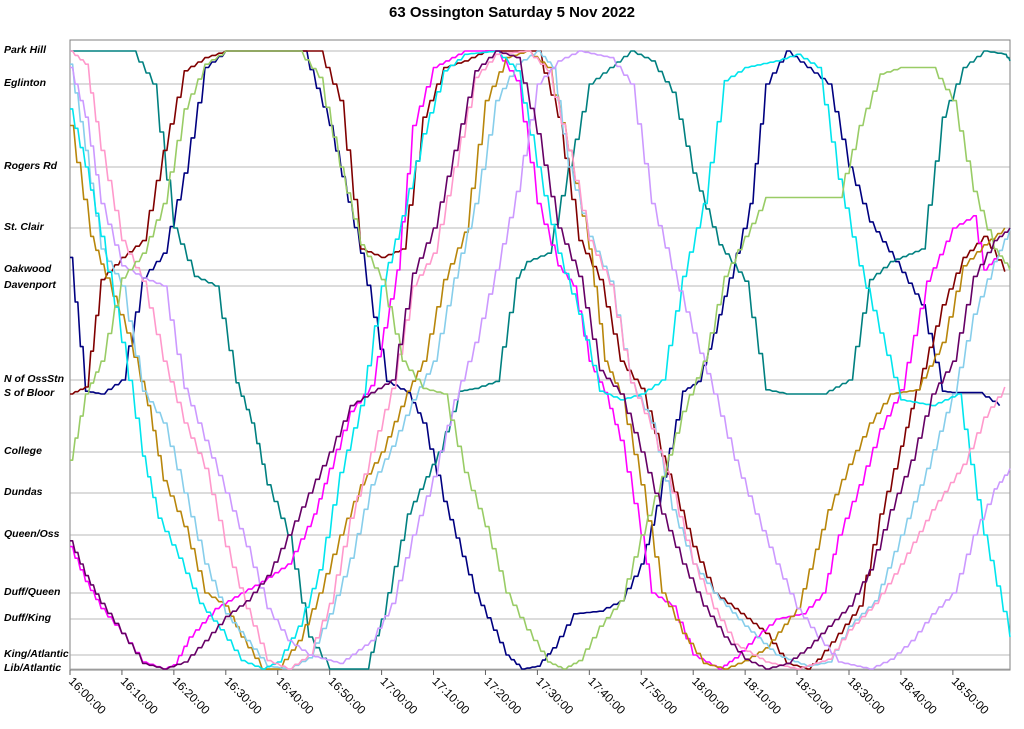  Describe the element at coordinates (23, 492) in the screenshot. I see `stop-label: Dundas` at that location.